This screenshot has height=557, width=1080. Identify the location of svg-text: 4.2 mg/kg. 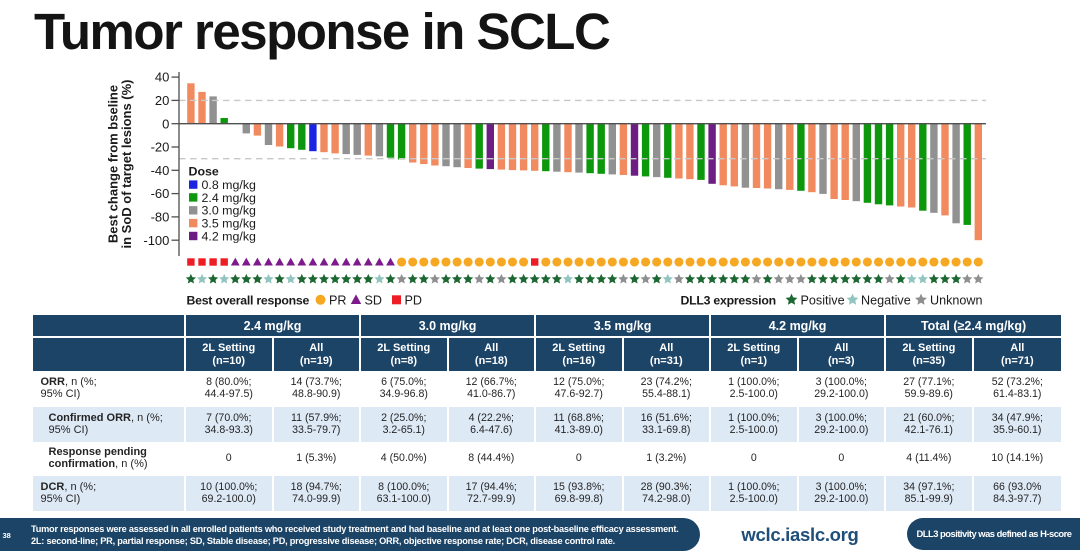
(229, 236).